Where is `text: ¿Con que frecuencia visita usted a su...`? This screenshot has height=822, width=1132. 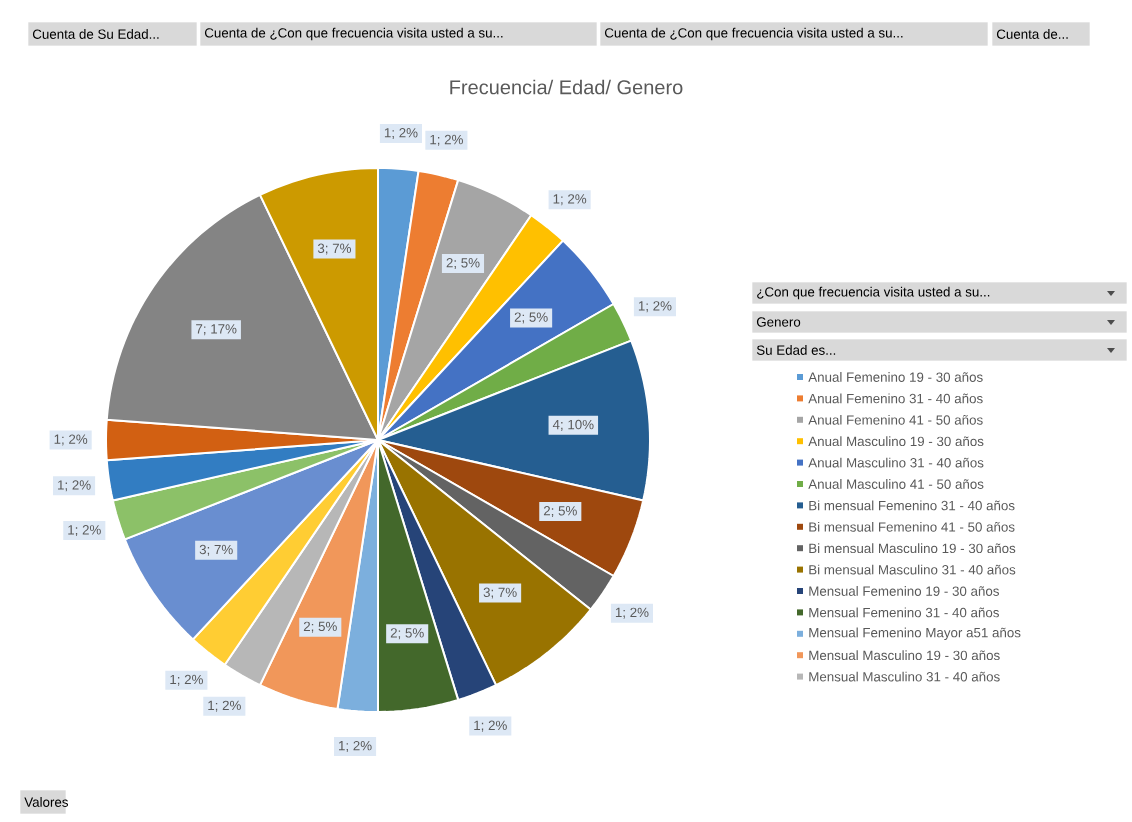 text: ¿Con que frecuencia visita usted a su... is located at coordinates (873, 293).